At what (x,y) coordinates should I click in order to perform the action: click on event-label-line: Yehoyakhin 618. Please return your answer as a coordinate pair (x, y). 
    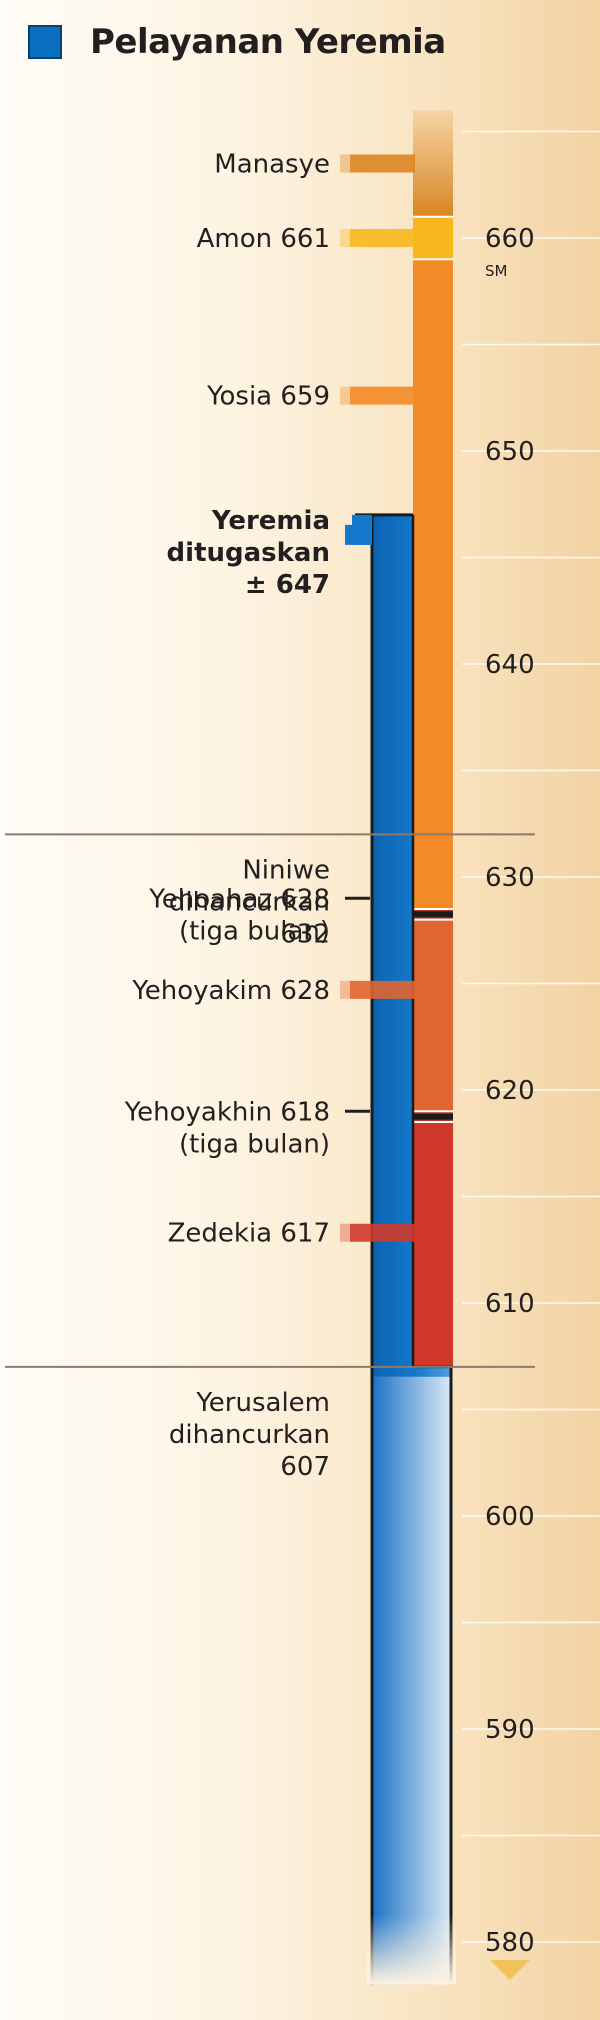
    Looking at the image, I should click on (227, 1112).